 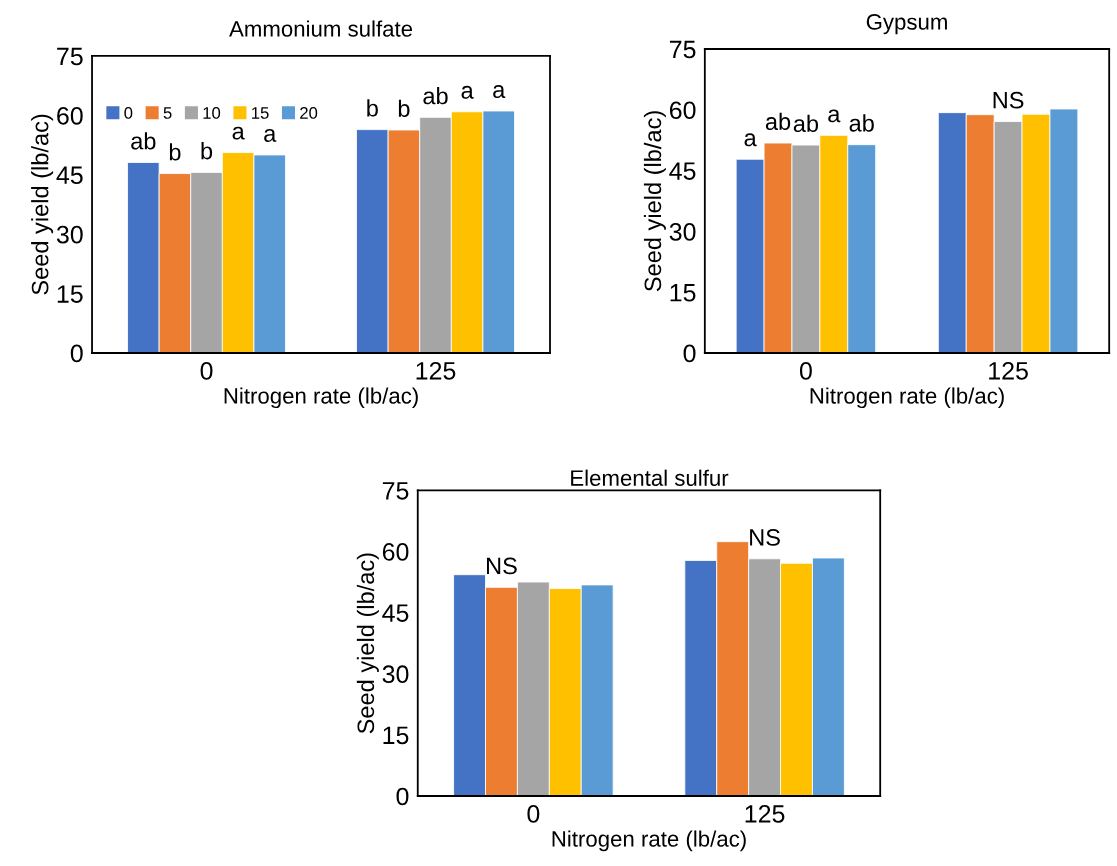 What do you see at coordinates (260, 113) in the screenshot?
I see `legend-label: 15` at bounding box center [260, 113].